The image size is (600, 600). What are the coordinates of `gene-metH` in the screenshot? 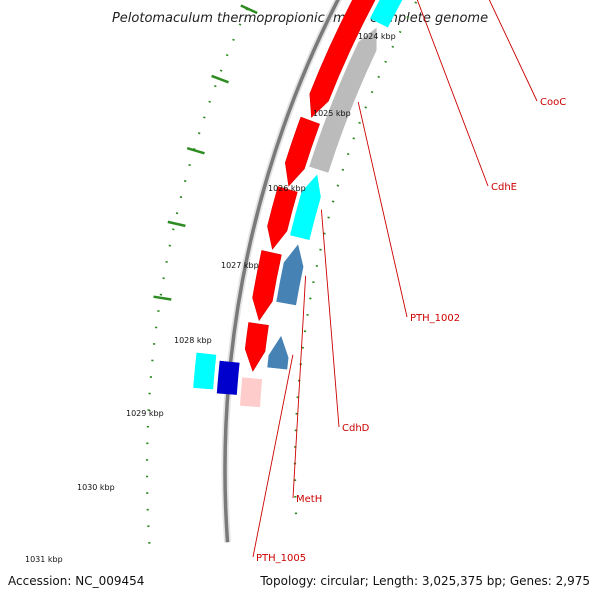 It's located at (290, 275).